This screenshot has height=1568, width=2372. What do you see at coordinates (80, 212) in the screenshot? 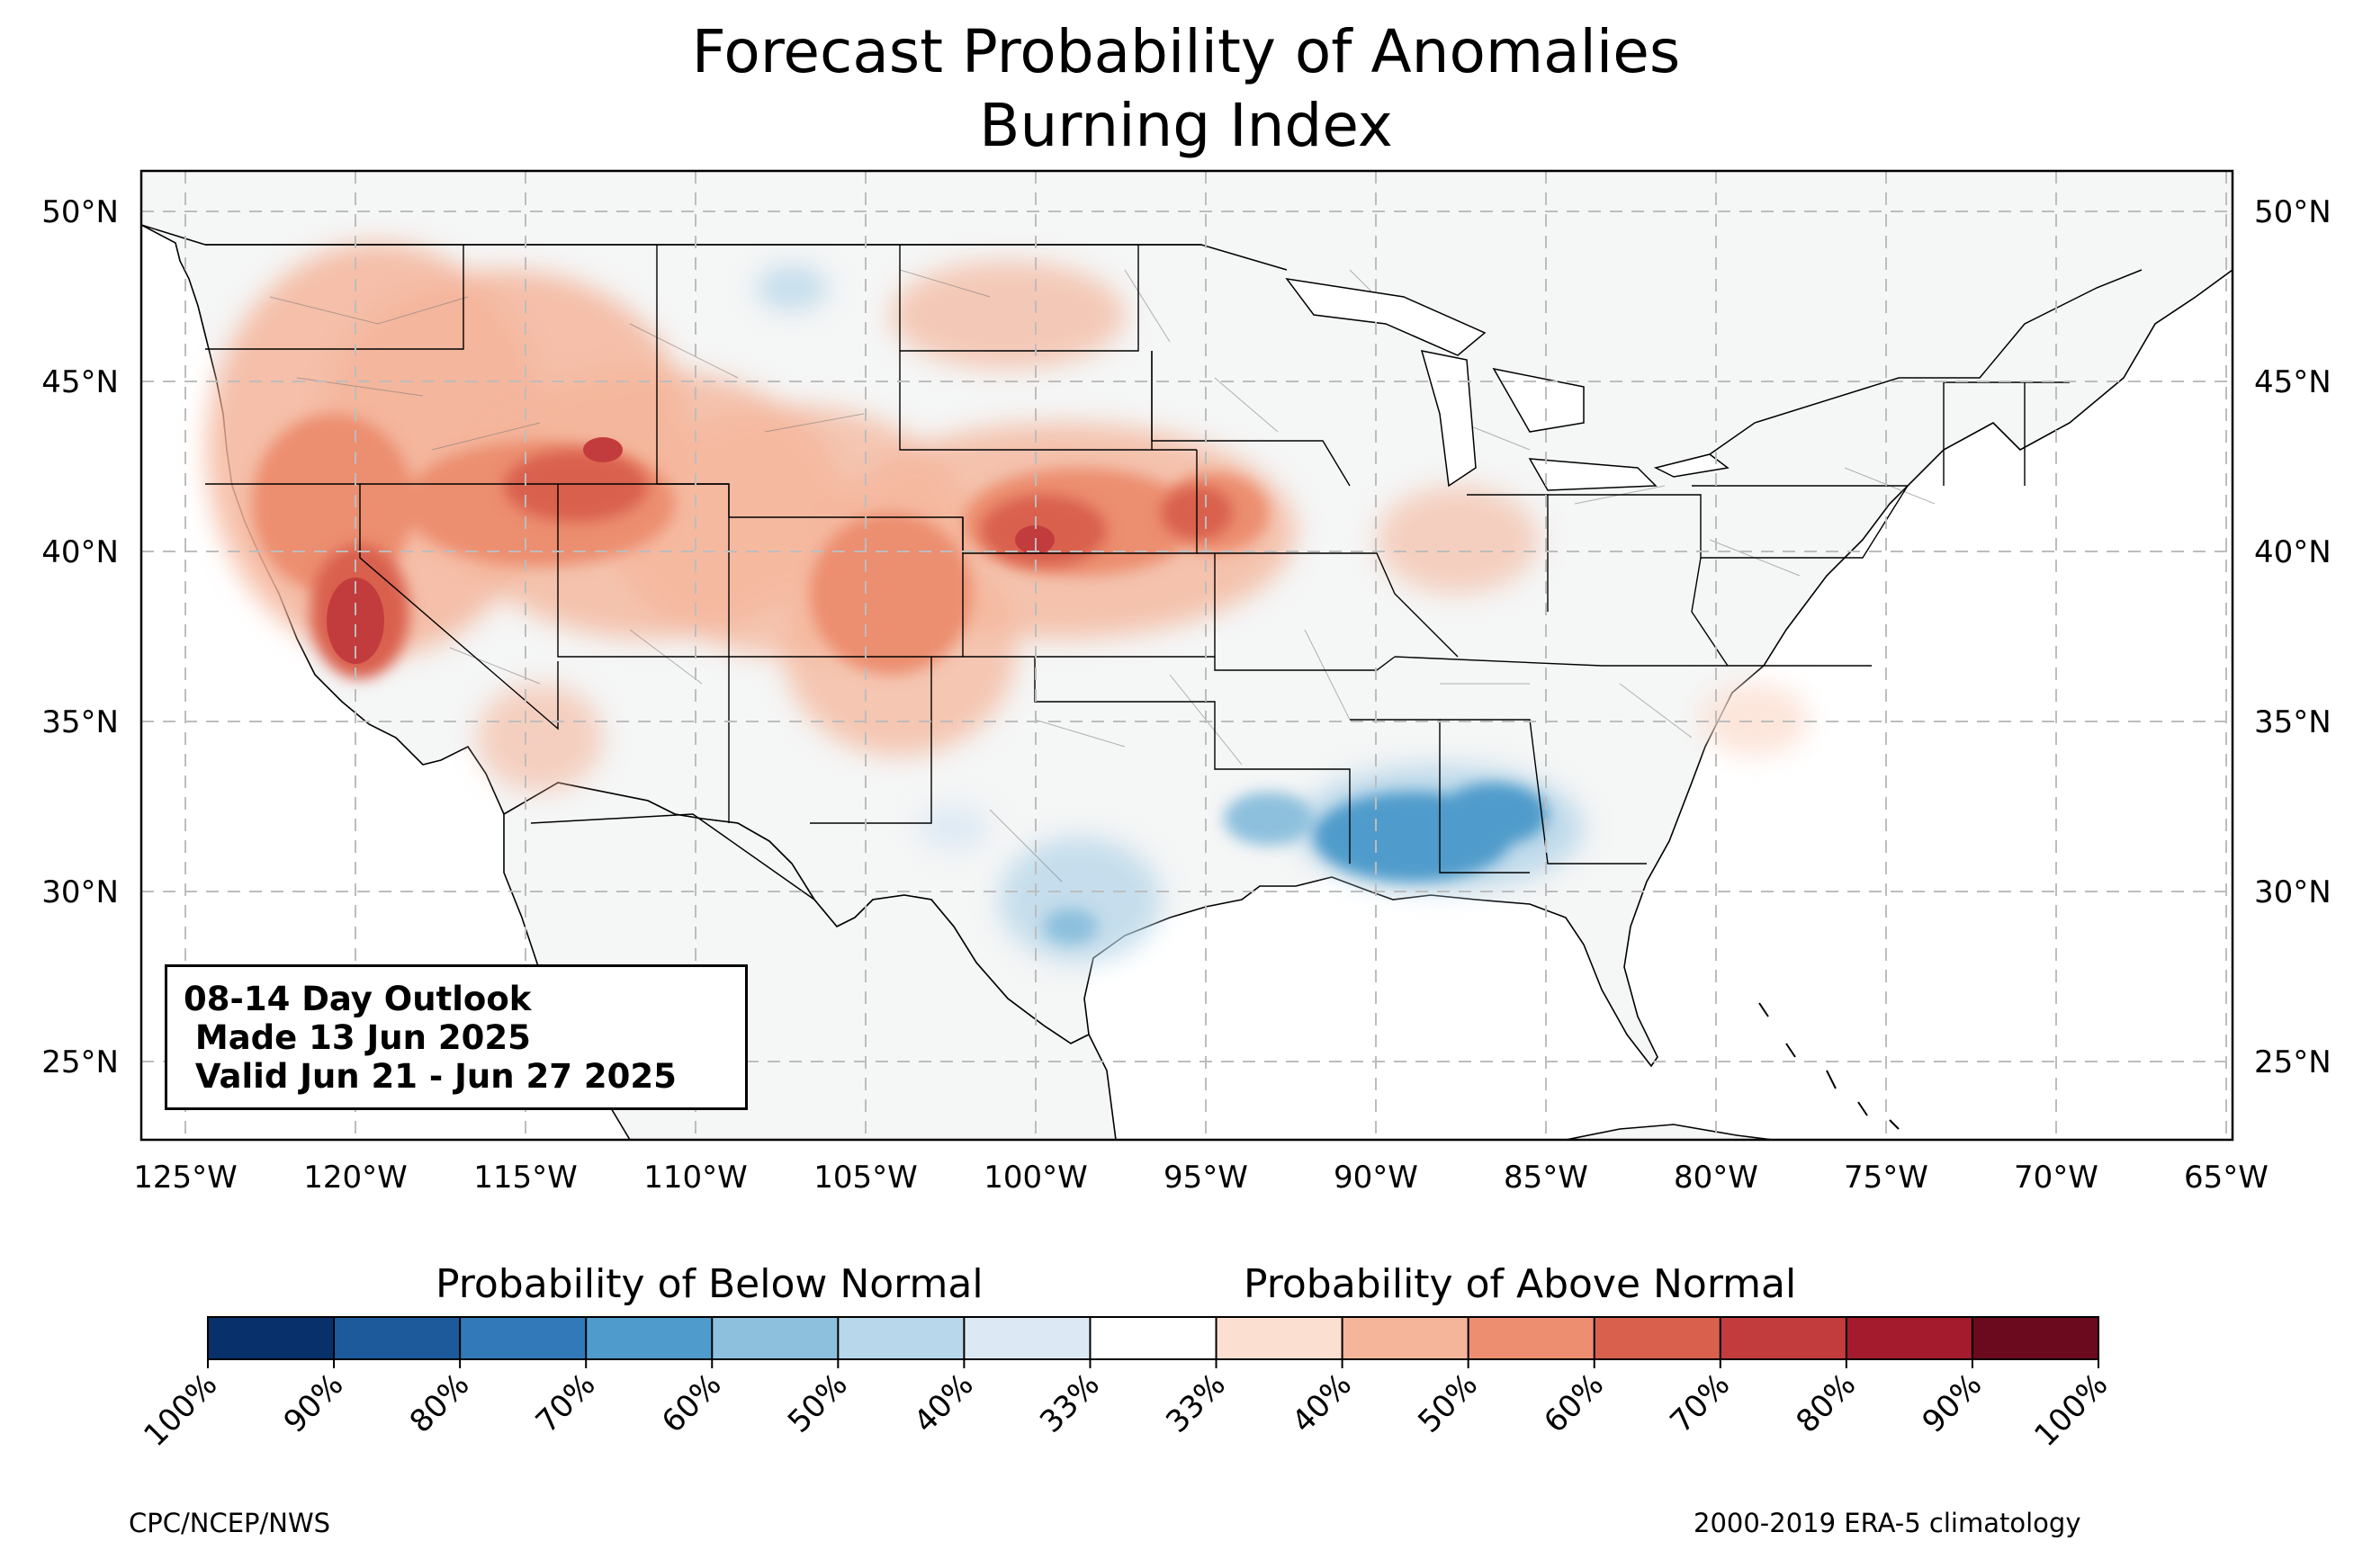
I see `lat-label-left: 50°N` at bounding box center [80, 212].